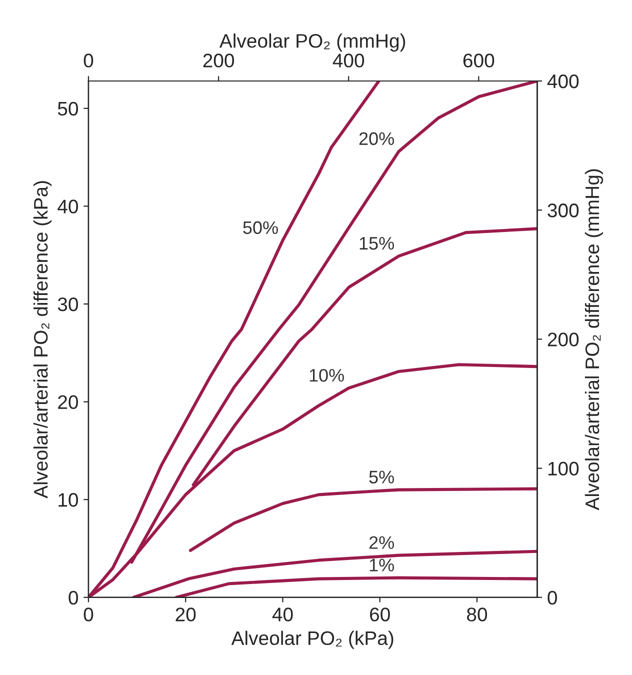 The image size is (632, 675). I want to click on y-axis-title: Alveolar/arterial PO₂ difference (kPa), so click(42, 339).